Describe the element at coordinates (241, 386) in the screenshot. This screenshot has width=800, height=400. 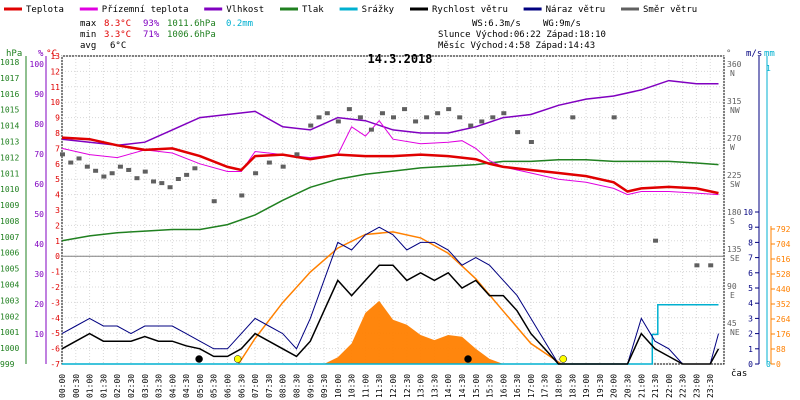
I see `time-tick-label: 06:30` at that location.